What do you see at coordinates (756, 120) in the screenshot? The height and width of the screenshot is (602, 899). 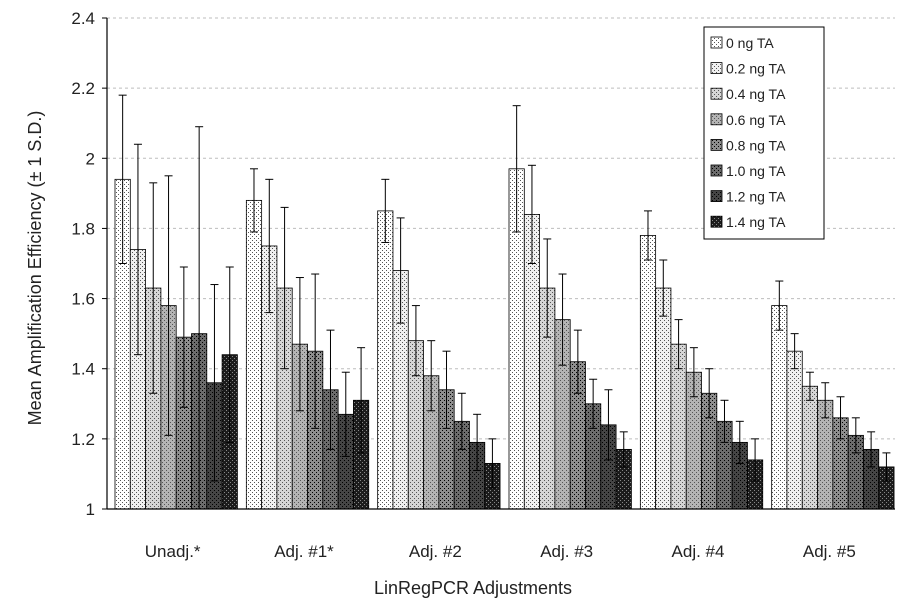 I see `legend-label: 0.6 ng TA` at bounding box center [756, 120].